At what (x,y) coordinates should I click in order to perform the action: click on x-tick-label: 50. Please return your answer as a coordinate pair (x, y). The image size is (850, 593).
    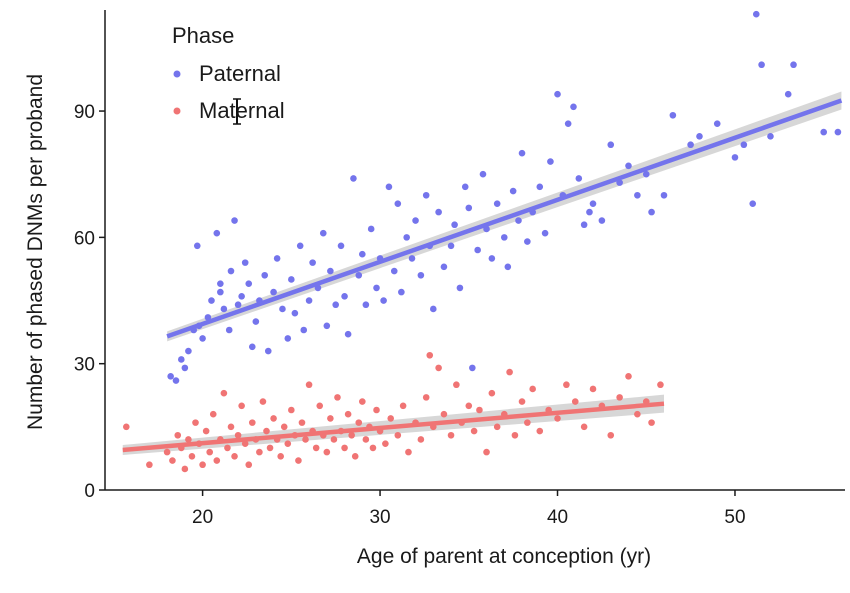
    Looking at the image, I should click on (734, 517).